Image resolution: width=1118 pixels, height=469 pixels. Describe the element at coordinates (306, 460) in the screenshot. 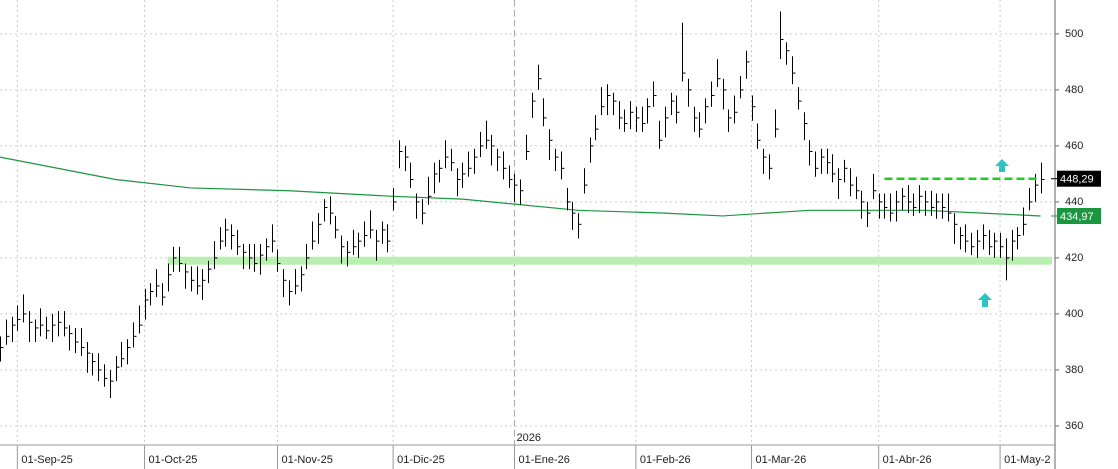

I see `x-tick-label: 01-Nov-25` at that location.